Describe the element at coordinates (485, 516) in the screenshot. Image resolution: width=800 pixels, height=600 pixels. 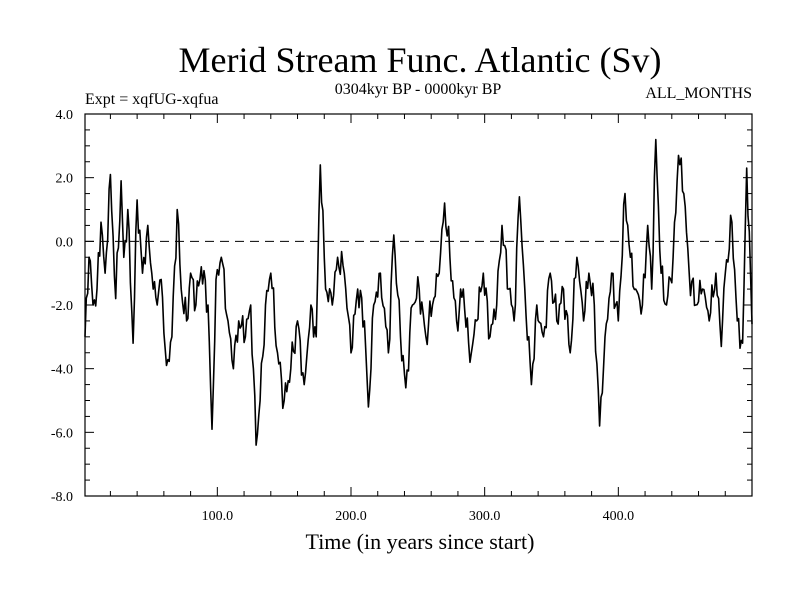
I see `x-tick-label: 300.0` at that location.